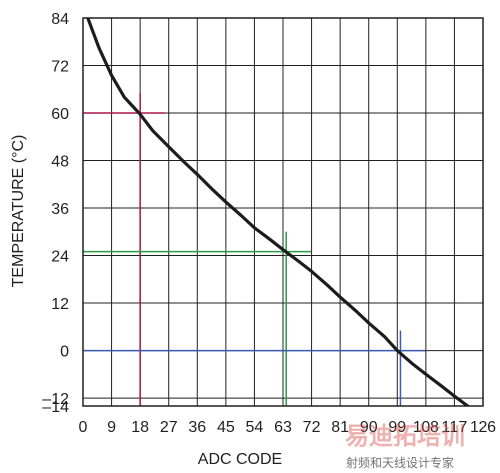 This screenshot has height=473, width=500. I want to click on y-tick-label: 36, so click(60, 209).